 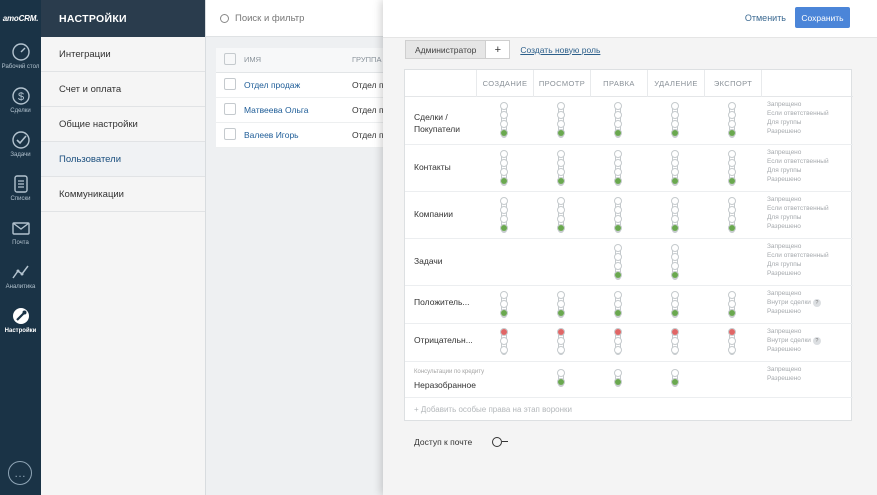 I want to click on table-row: Матвеева Ольга Отдел п, so click(x=311, y=110).